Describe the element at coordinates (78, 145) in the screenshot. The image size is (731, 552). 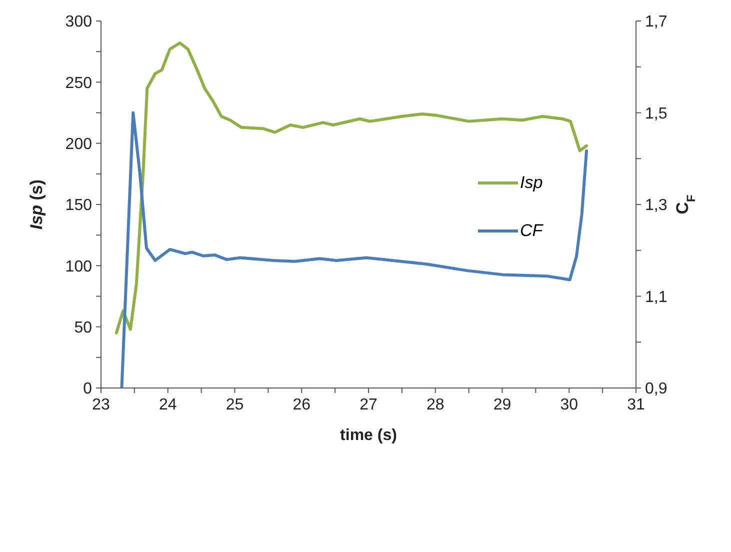
I see `y-tick-label: 200` at that location.